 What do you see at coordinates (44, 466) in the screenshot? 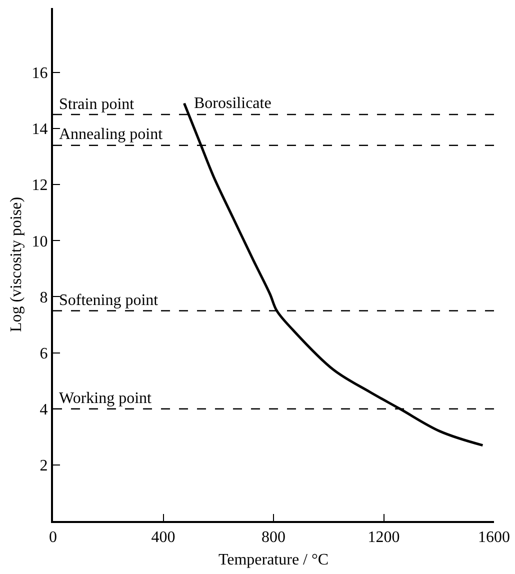
I see `y-tick-label: 2` at bounding box center [44, 466].